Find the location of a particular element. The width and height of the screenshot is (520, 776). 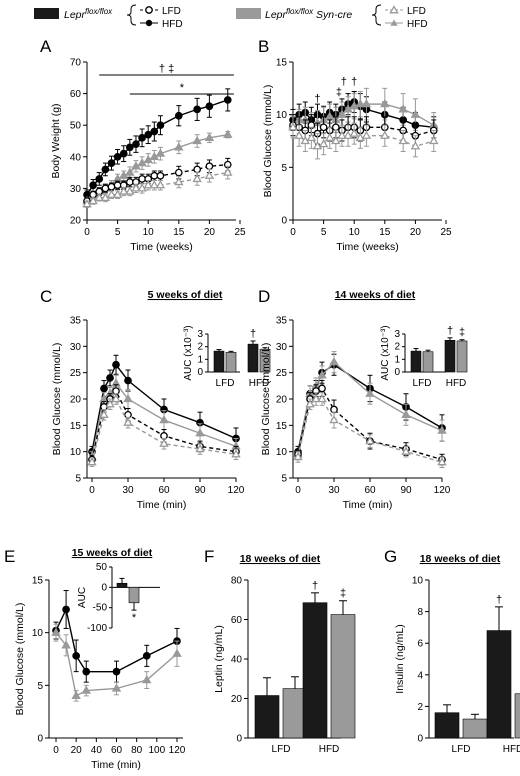

y-tick-label: 60 is located at coordinates (76, 94).